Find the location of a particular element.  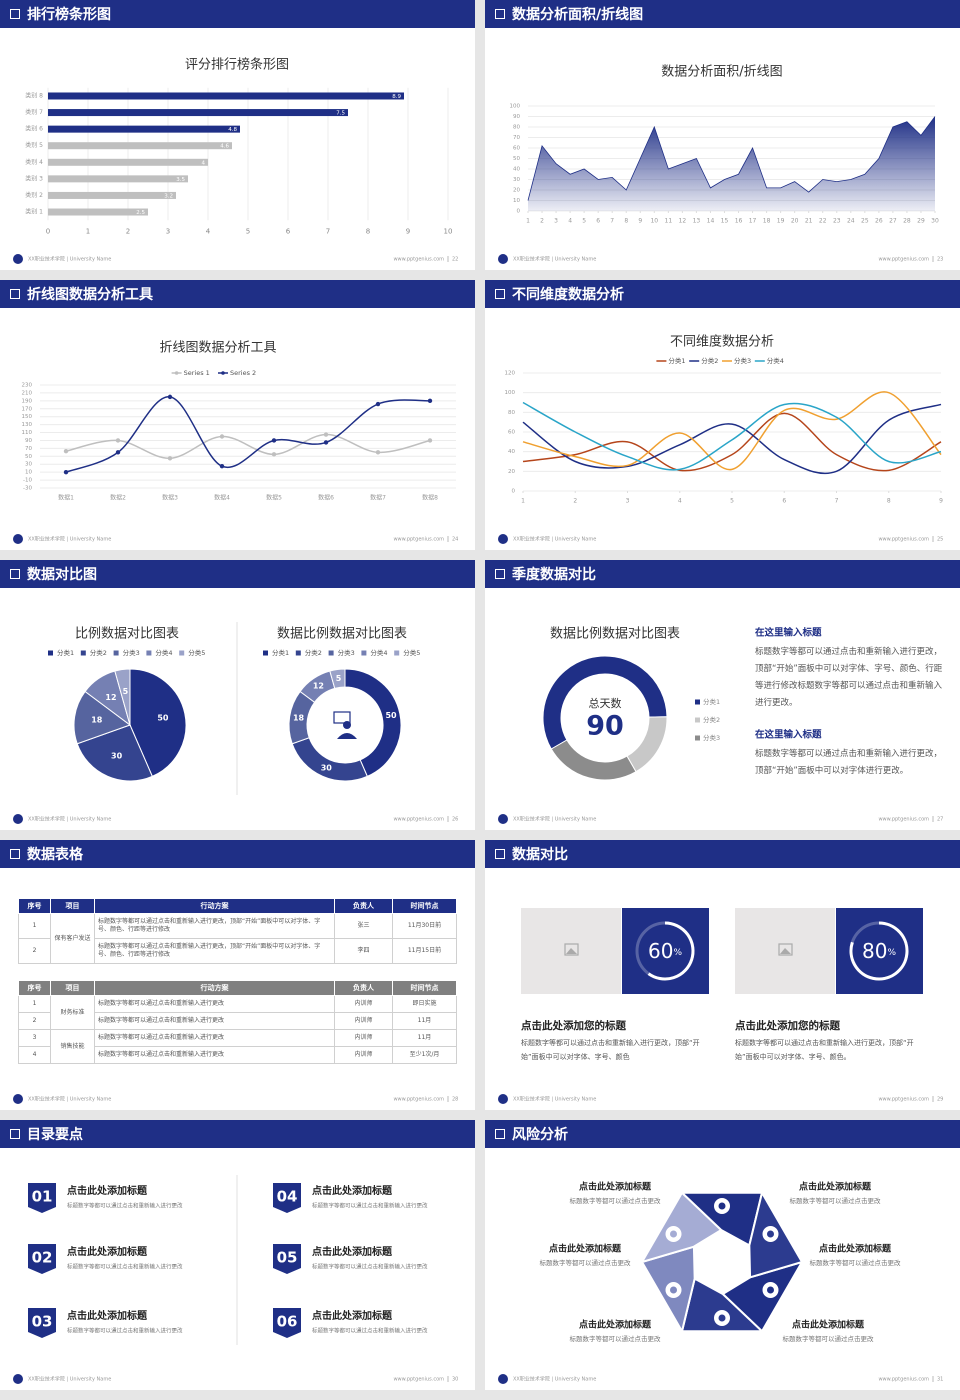

chart-title: 数据分析面积/折线图 is located at coordinates (721, 72).